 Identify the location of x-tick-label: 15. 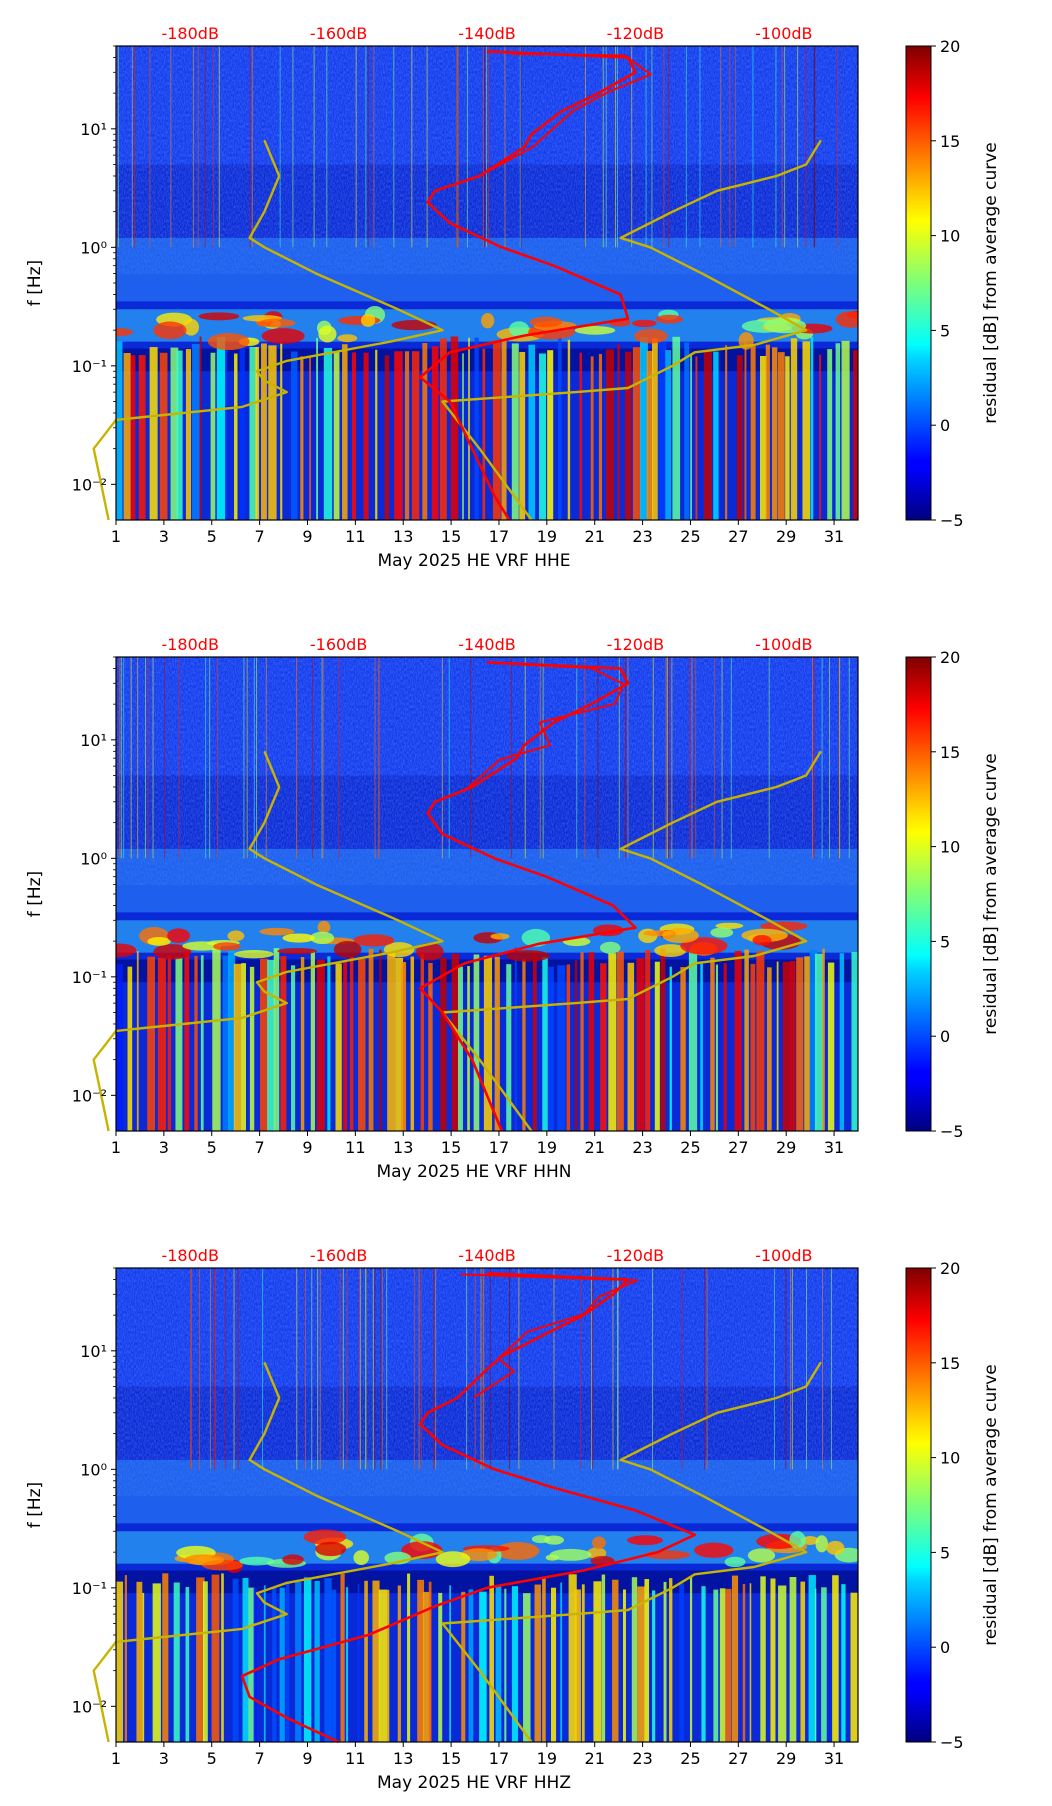
(451, 1147).